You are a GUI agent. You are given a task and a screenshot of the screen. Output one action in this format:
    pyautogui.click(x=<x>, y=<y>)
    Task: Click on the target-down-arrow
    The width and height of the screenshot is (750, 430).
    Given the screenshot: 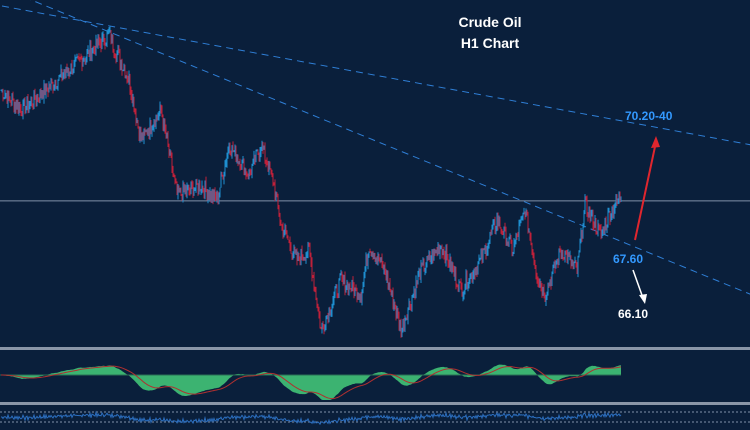 What is the action you would take?
    pyautogui.click(x=638, y=284)
    